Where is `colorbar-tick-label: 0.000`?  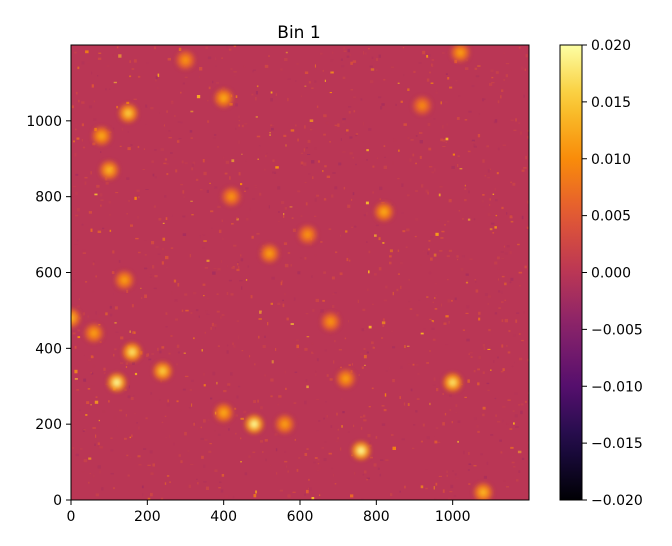 colorbar-tick-label: 0.000 is located at coordinates (611, 274).